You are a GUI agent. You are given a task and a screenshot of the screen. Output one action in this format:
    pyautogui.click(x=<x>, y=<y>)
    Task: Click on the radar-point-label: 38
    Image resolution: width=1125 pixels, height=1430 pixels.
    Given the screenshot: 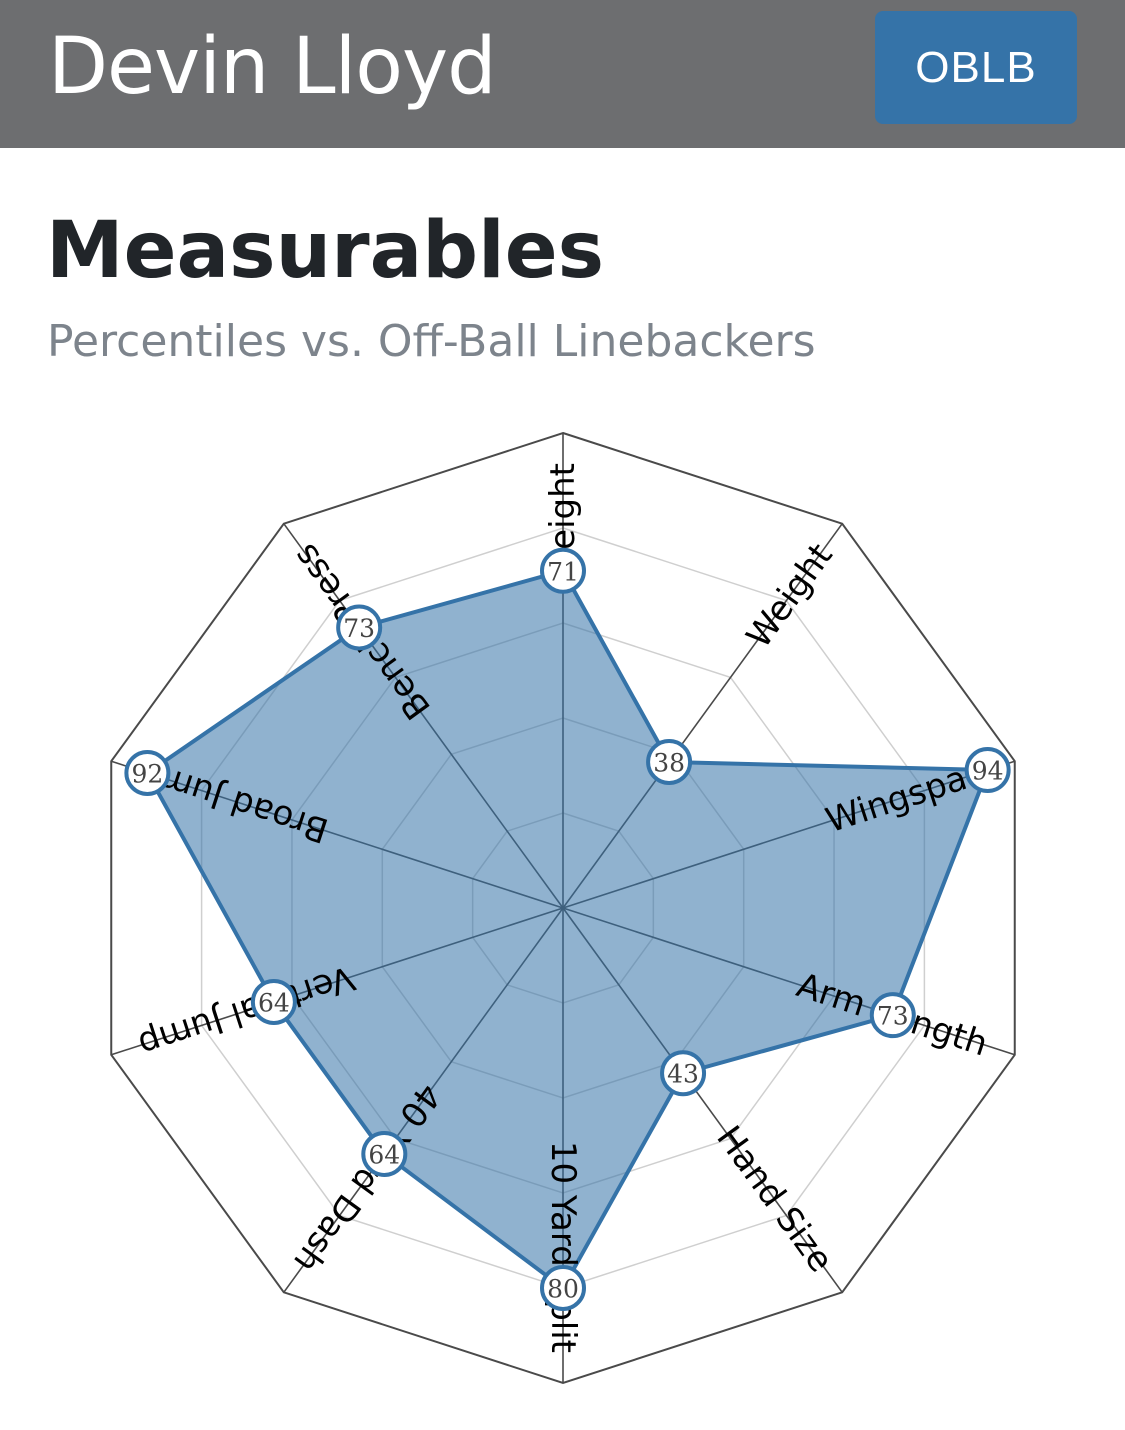 What is the action you would take?
    pyautogui.click(x=669, y=762)
    